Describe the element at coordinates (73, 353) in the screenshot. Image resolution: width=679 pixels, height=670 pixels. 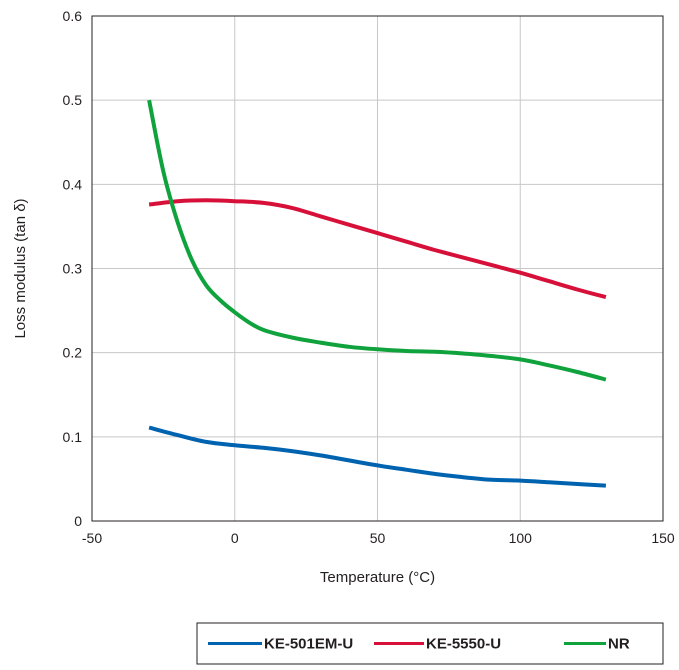
I see `y-tick-label: 0.2` at that location.